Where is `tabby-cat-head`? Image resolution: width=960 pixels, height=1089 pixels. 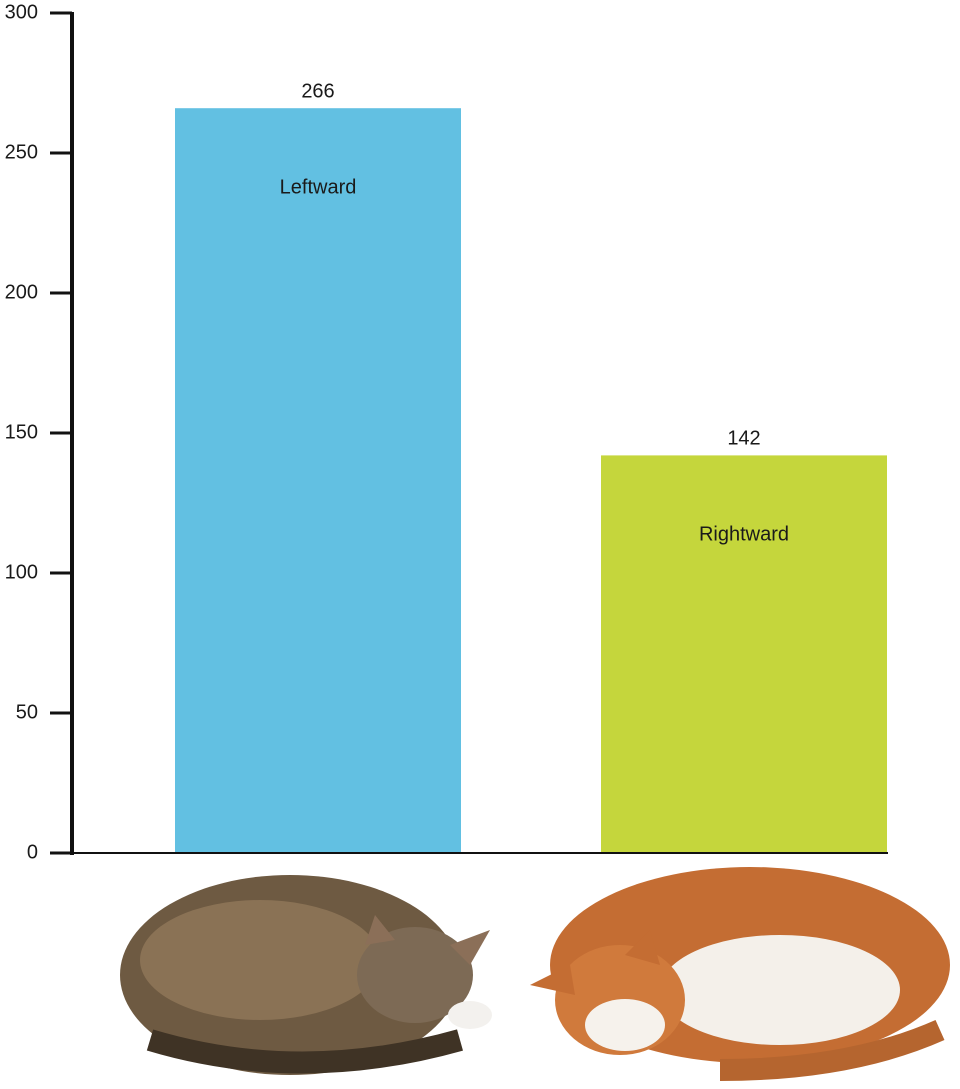 tabby-cat-head is located at coordinates (415, 975).